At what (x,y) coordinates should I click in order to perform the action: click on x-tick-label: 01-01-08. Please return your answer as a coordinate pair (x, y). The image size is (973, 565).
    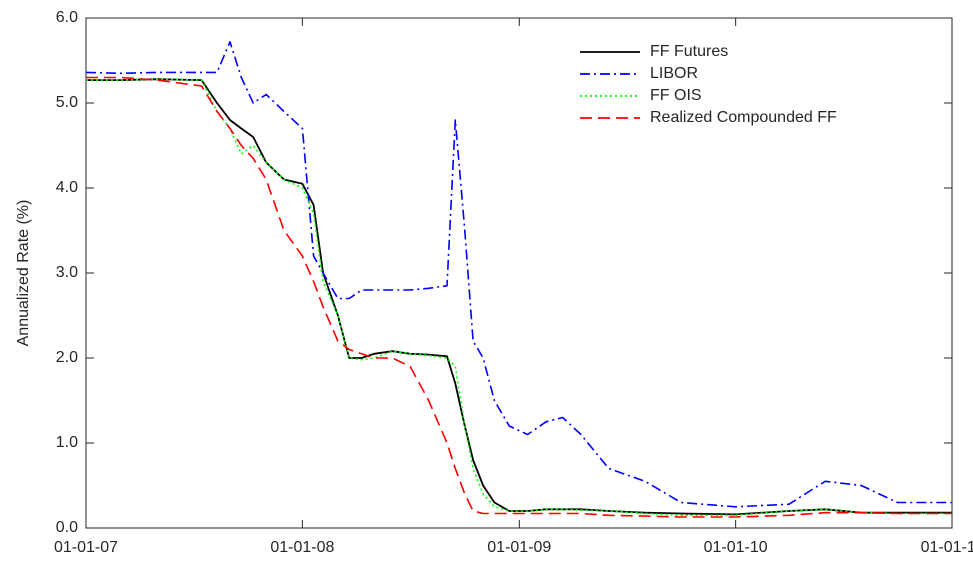
    Looking at the image, I should click on (302, 547).